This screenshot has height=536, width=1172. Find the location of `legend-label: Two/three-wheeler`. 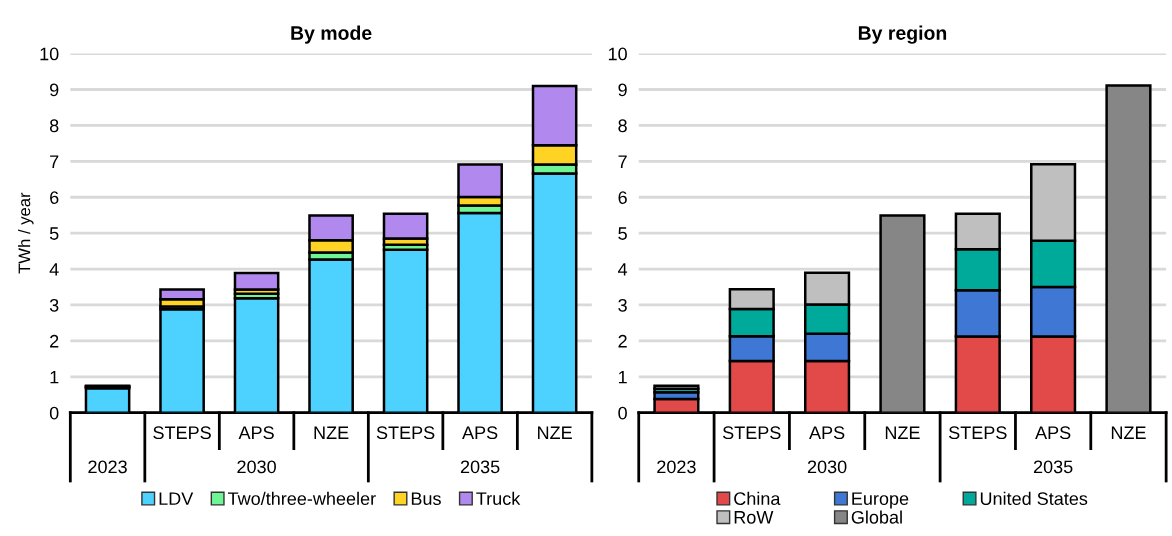

legend-label: Two/three-wheeler is located at coordinates (301, 498).